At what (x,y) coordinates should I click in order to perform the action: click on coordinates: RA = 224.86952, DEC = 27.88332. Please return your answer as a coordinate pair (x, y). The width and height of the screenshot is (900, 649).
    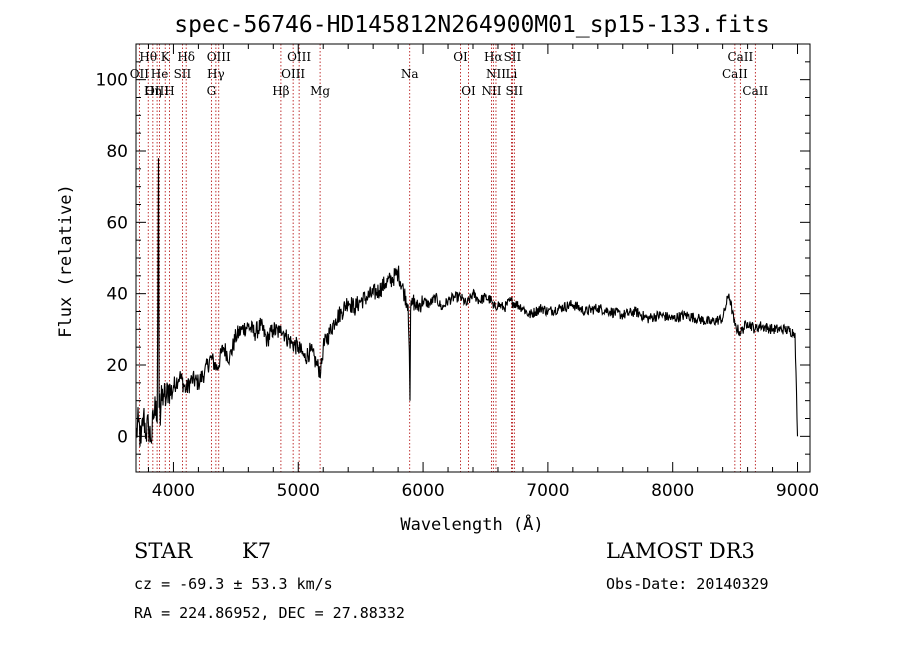
    Looking at the image, I should click on (269, 613).